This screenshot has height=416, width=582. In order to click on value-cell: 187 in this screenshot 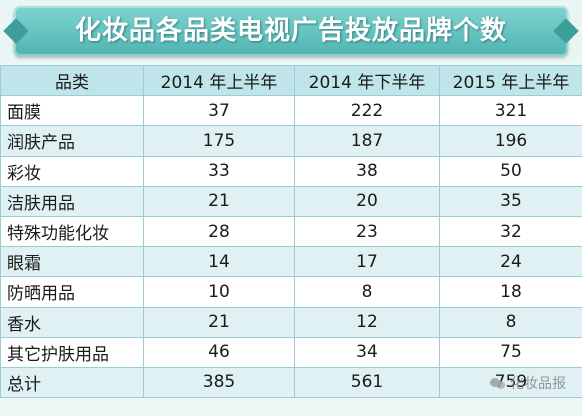, I will do `click(367, 141)`.